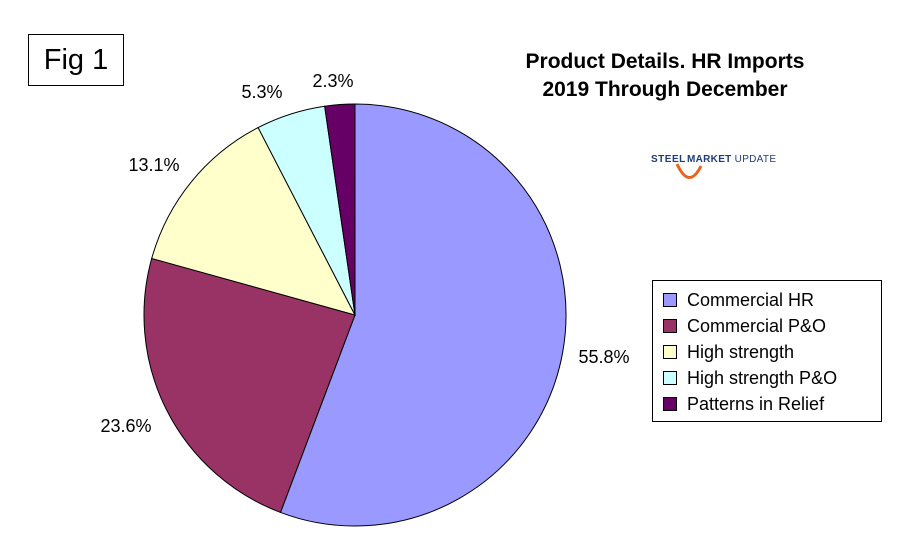 Image resolution: width=910 pixels, height=548 pixels. Describe the element at coordinates (757, 325) in the screenshot. I see `legend-label: Commercial P&O` at that location.